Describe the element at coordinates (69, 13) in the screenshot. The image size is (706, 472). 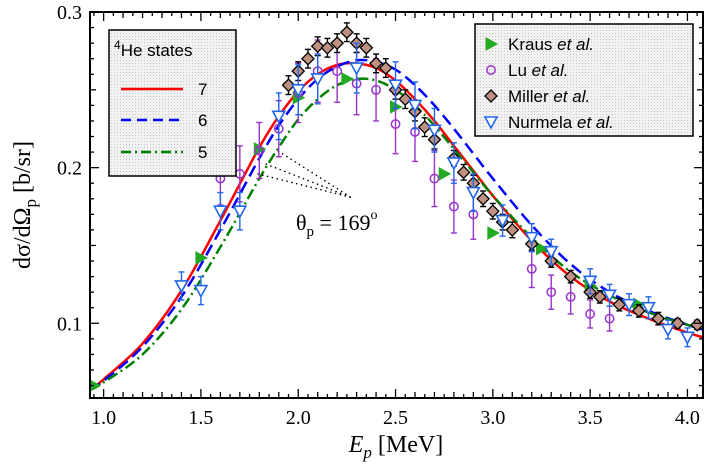
I see `y-tick-label: 0.3` at that location.